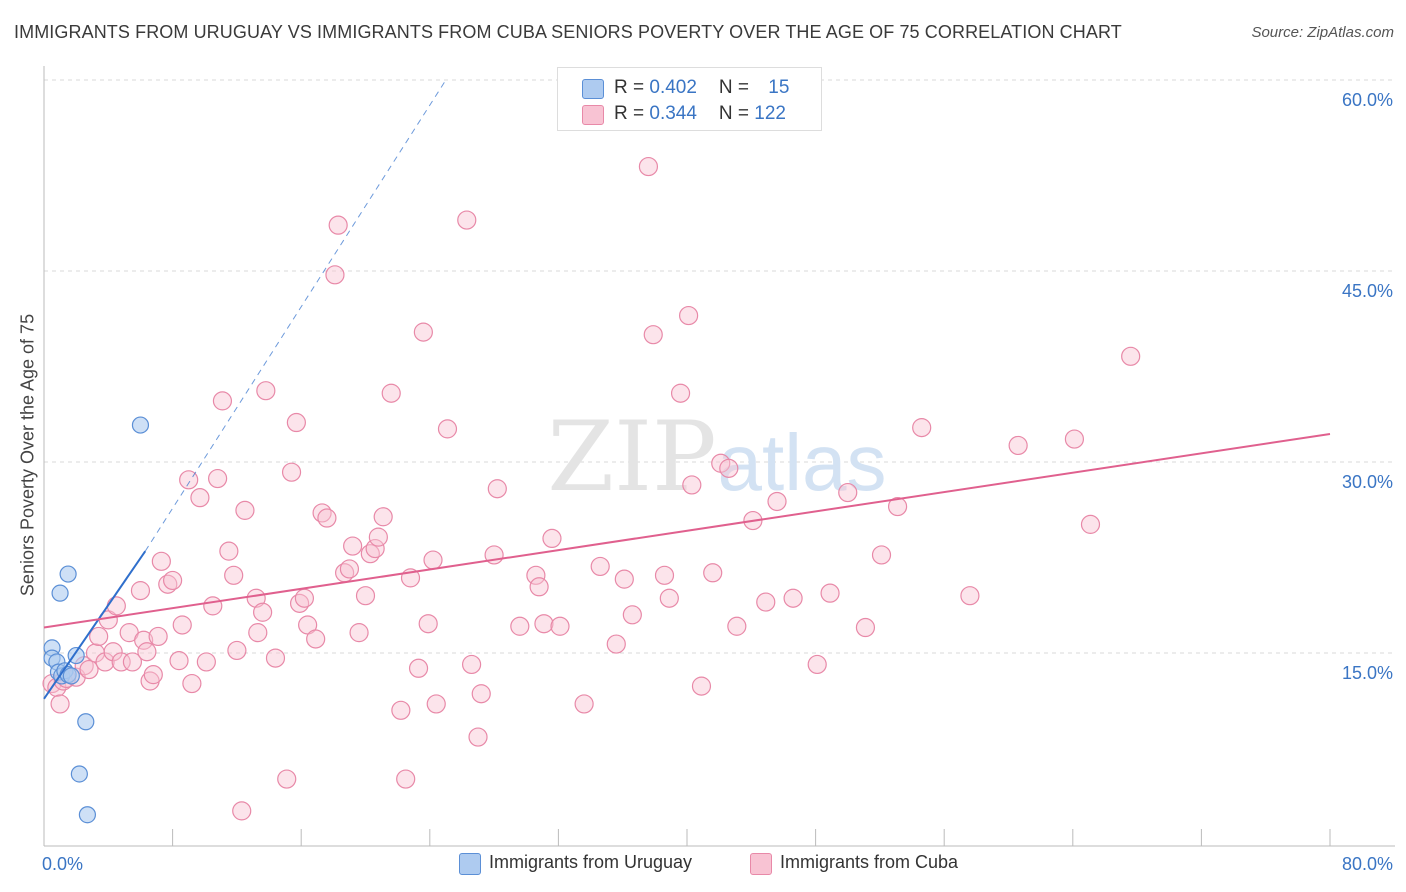 The width and height of the screenshot is (1406, 892). What do you see at coordinates (295, 315) in the screenshot?
I see `uruguay-trend-extension` at bounding box center [295, 315].